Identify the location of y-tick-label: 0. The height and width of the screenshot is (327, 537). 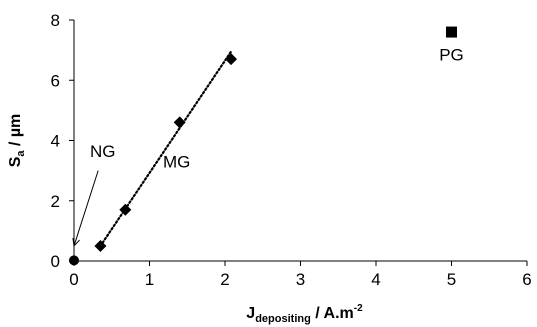
(55, 261).